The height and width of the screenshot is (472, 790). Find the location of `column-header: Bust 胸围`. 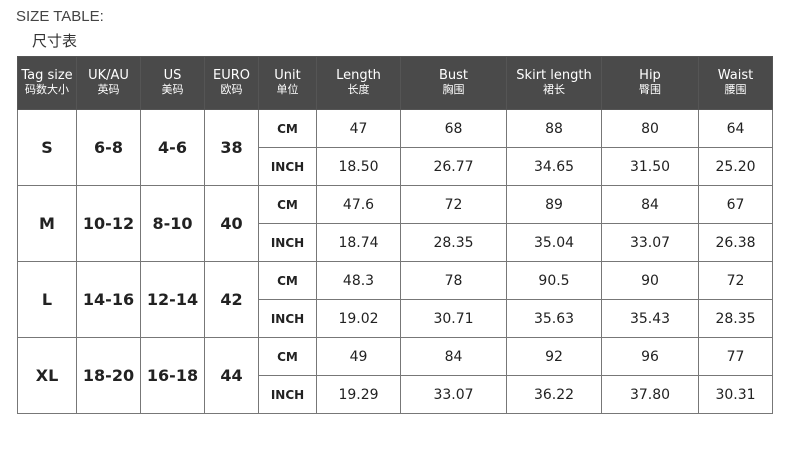

column-header: Bust 胸围 is located at coordinates (453, 83).